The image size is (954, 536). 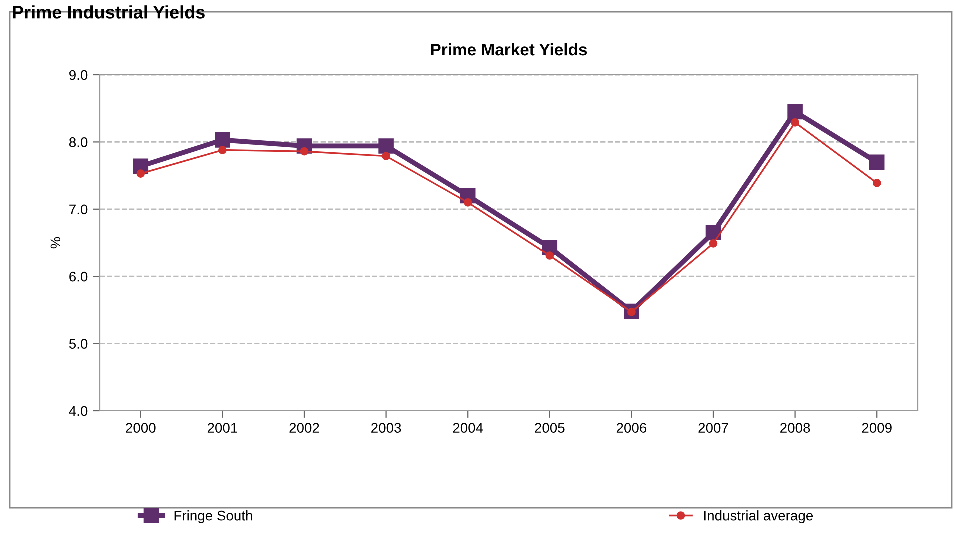 I want to click on x-tick-label: 2002, so click(x=305, y=428).